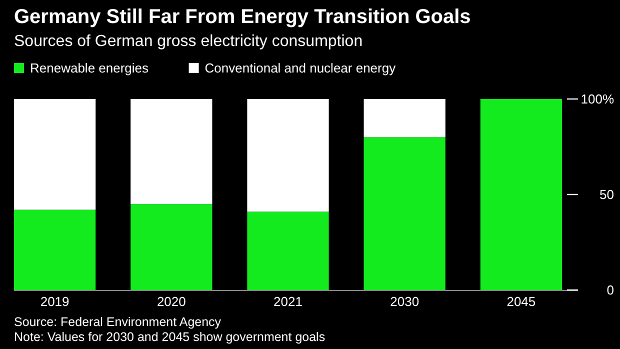  I want to click on x-tick-label: 2030, so click(405, 301).